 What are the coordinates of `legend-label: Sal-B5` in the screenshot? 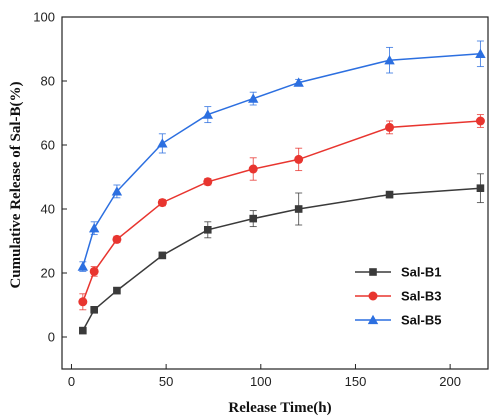 It's located at (421, 320).